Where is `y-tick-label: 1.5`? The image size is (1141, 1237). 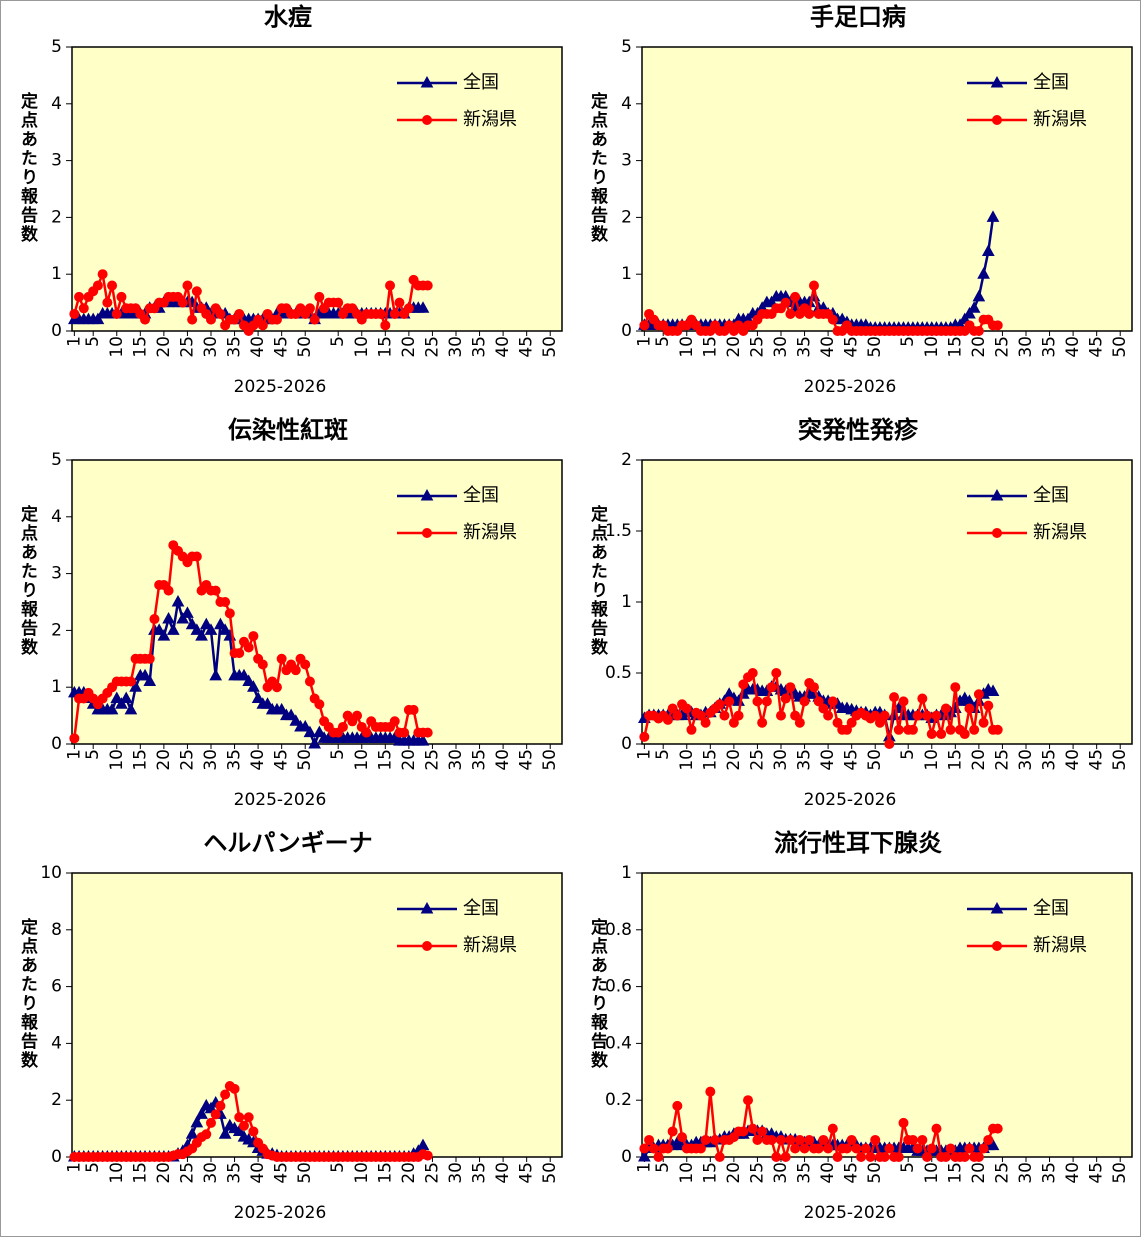 y-tick-label: 1.5 is located at coordinates (618, 531).